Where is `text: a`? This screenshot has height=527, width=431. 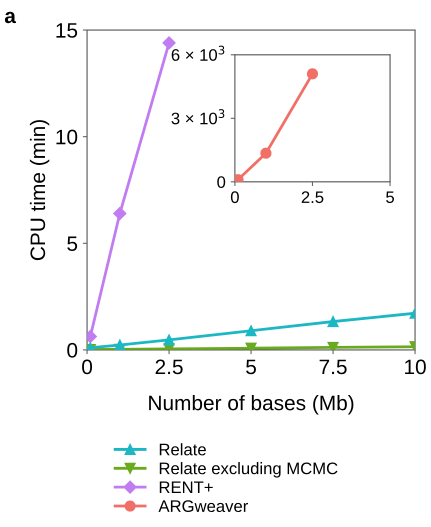
text: a is located at coordinates (10, 18).